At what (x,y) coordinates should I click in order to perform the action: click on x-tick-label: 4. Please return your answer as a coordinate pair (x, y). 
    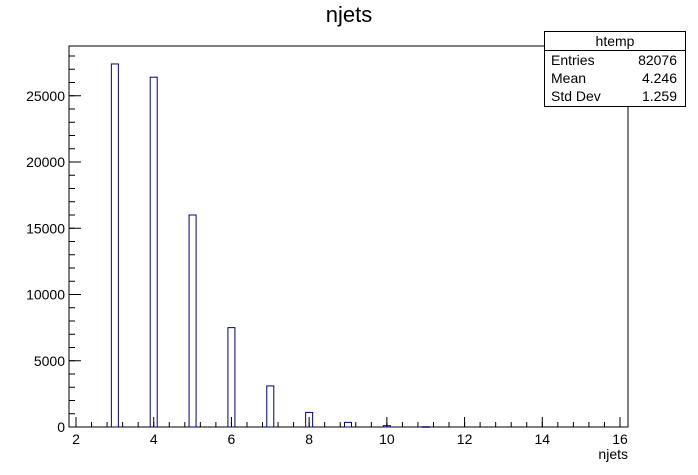
    Looking at the image, I should click on (154, 439).